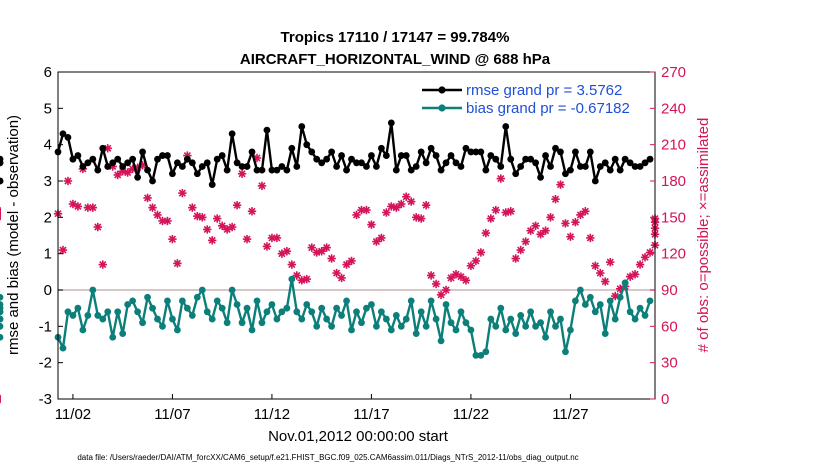  Describe the element at coordinates (327, 154) in the screenshot. I see `rmse-series` at that location.